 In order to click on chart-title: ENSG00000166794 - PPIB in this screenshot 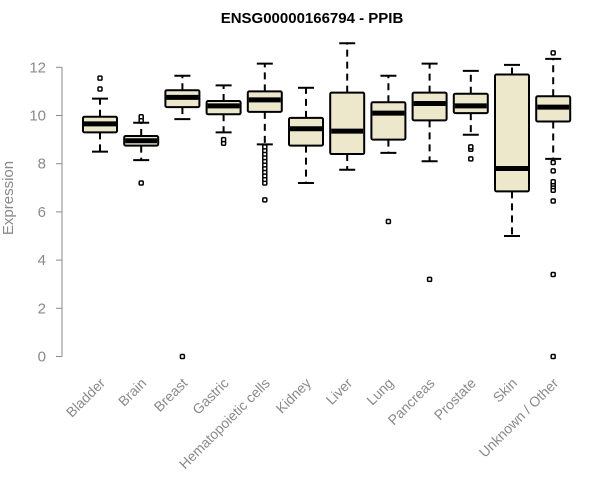, I will do `click(312, 18)`.